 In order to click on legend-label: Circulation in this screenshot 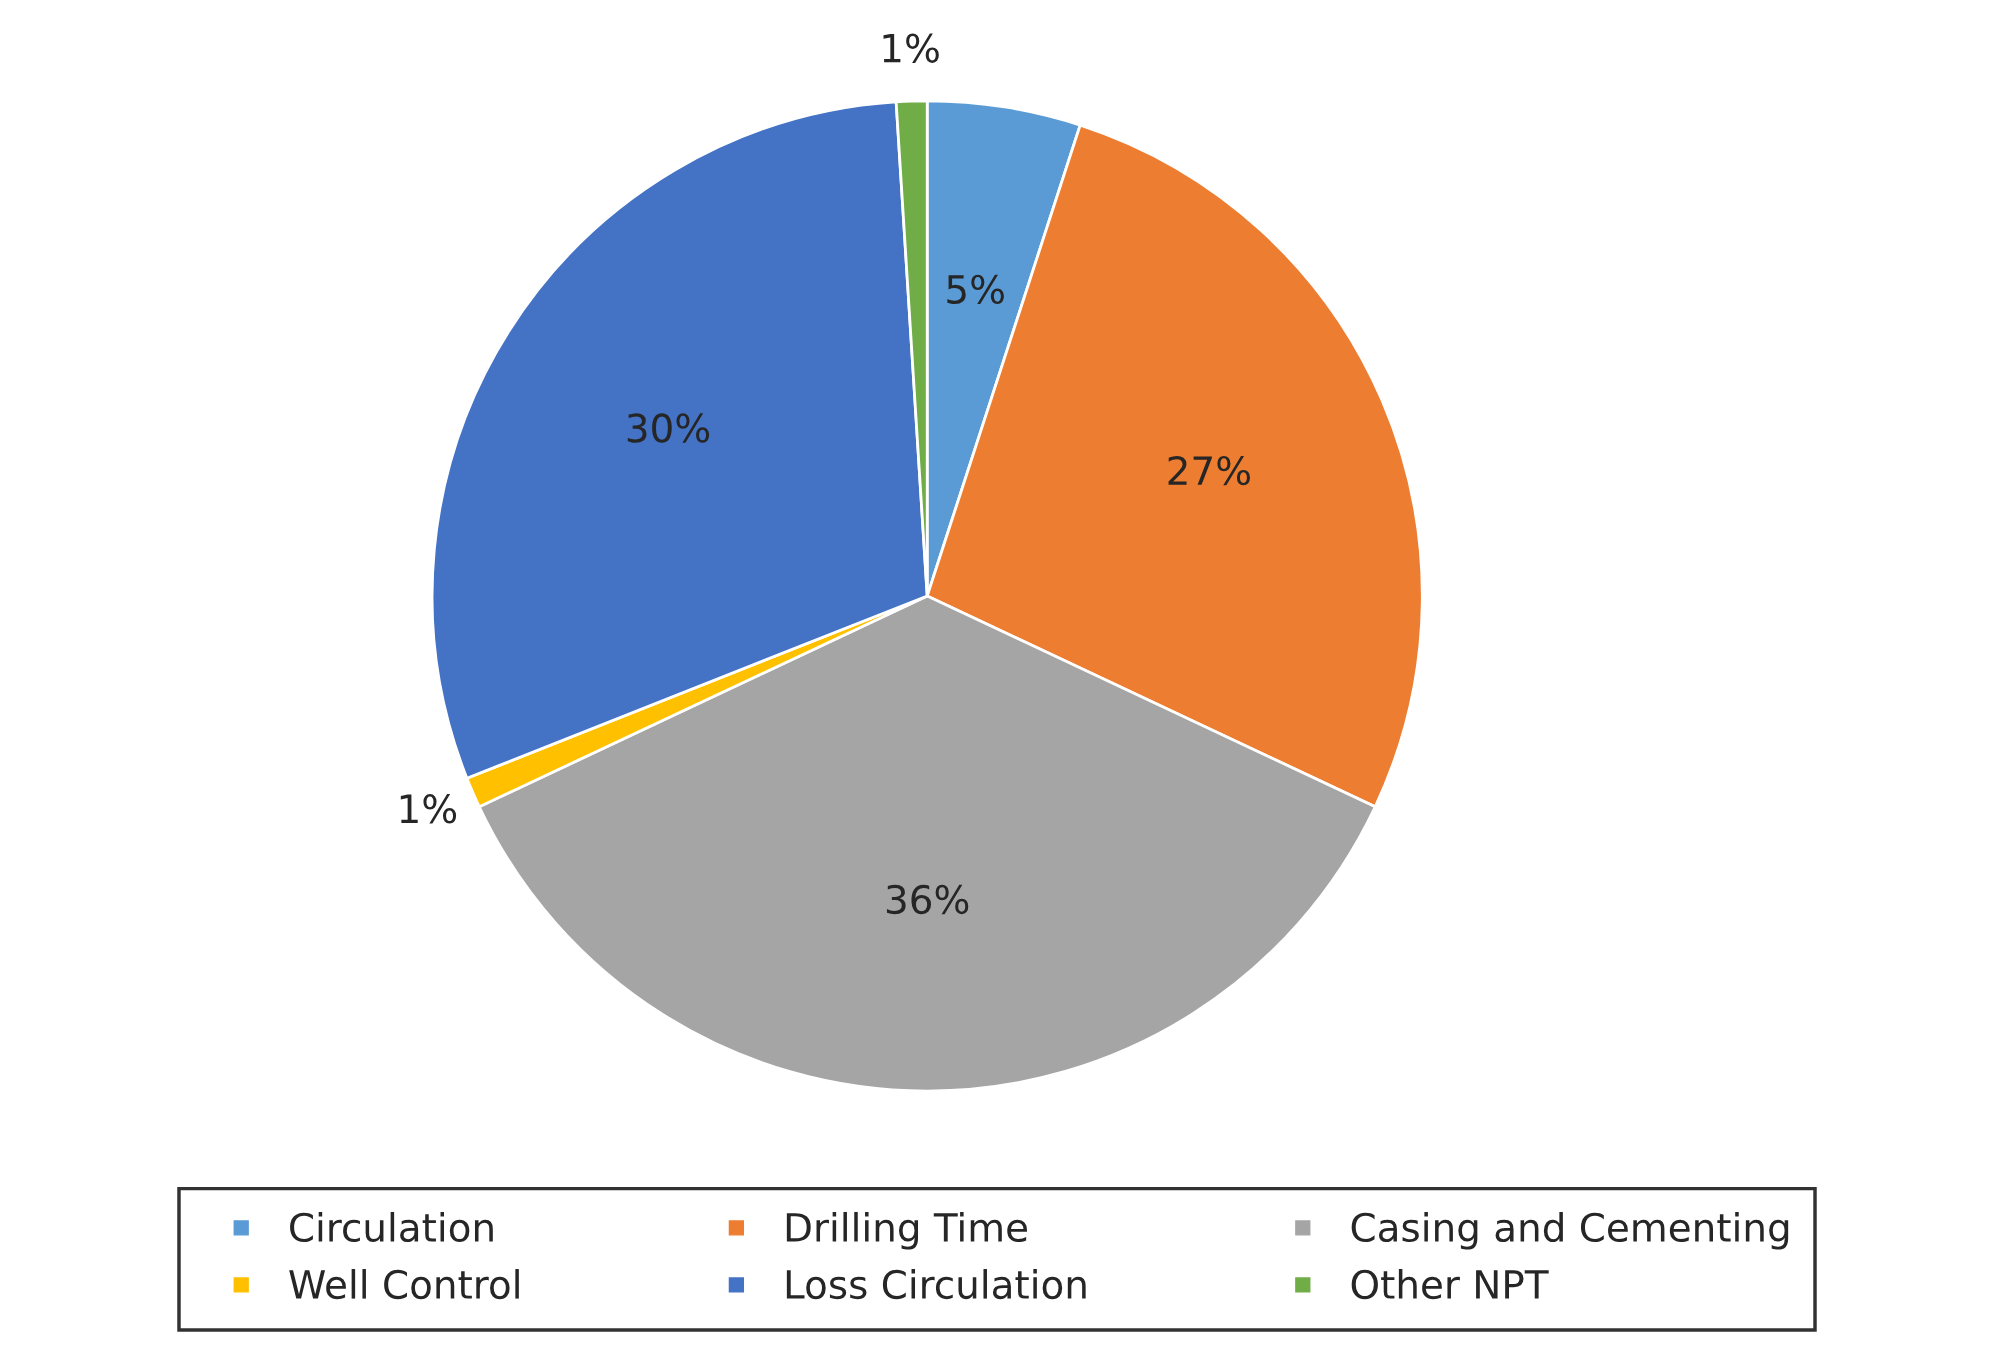, I will do `click(391, 1227)`.